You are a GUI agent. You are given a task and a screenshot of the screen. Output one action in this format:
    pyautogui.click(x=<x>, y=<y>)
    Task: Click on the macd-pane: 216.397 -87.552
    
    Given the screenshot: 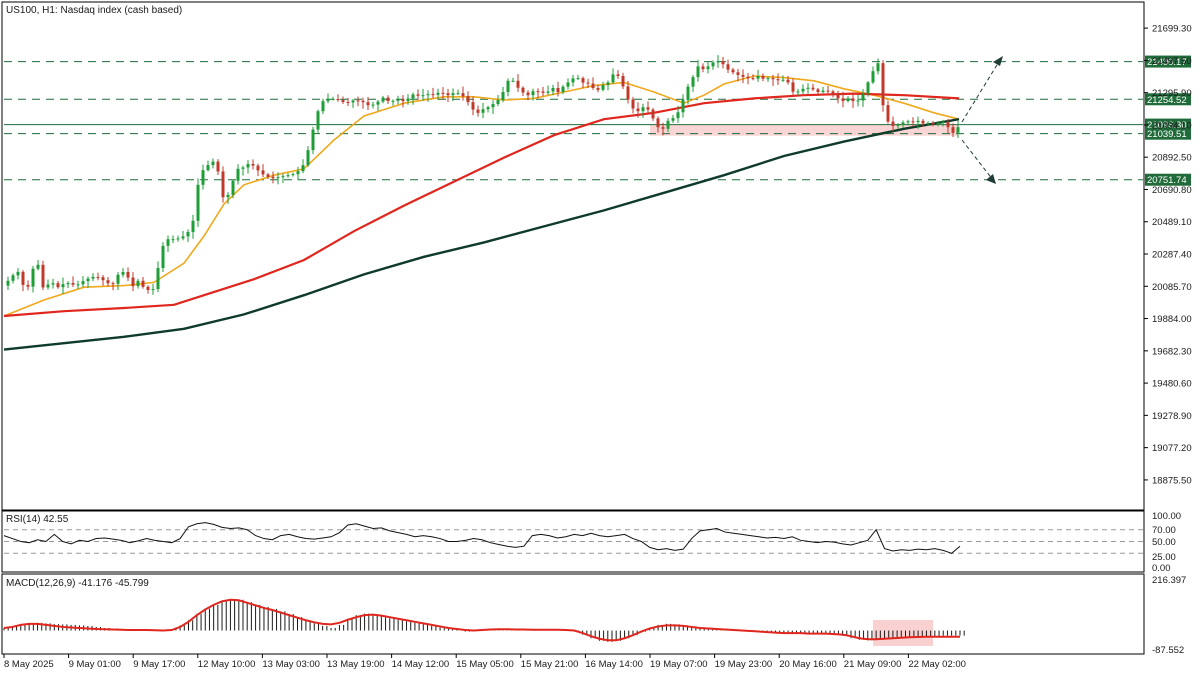 What is the action you would take?
    pyautogui.click(x=594, y=615)
    